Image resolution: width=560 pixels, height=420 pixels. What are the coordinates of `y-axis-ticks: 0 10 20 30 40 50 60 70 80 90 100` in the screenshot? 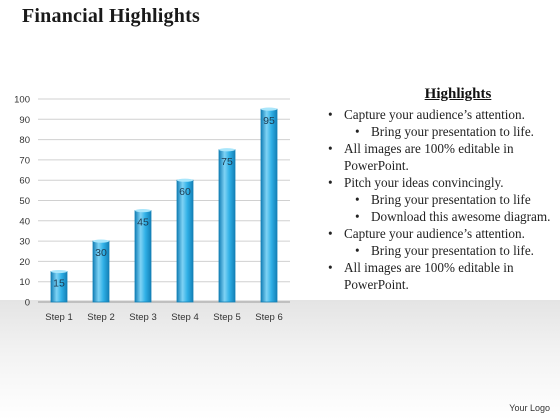 It's located at (22, 202).